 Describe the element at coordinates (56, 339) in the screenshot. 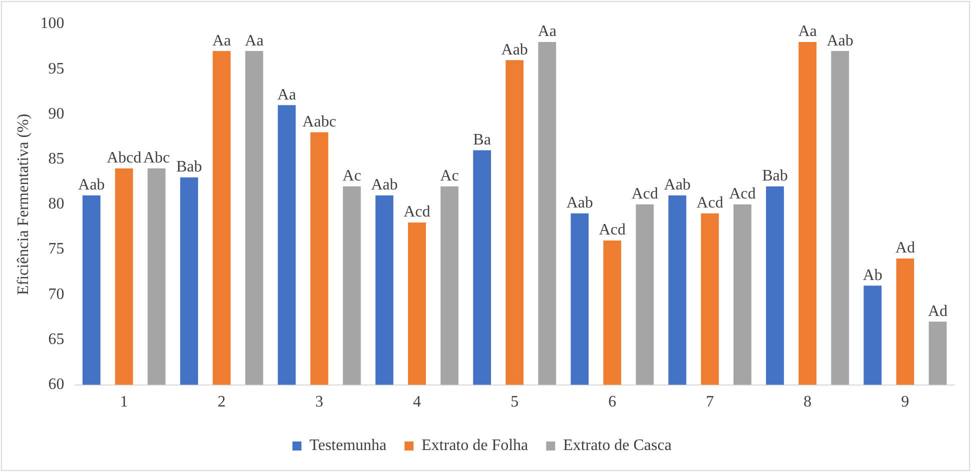

I see `y-tick-label: 65` at that location.